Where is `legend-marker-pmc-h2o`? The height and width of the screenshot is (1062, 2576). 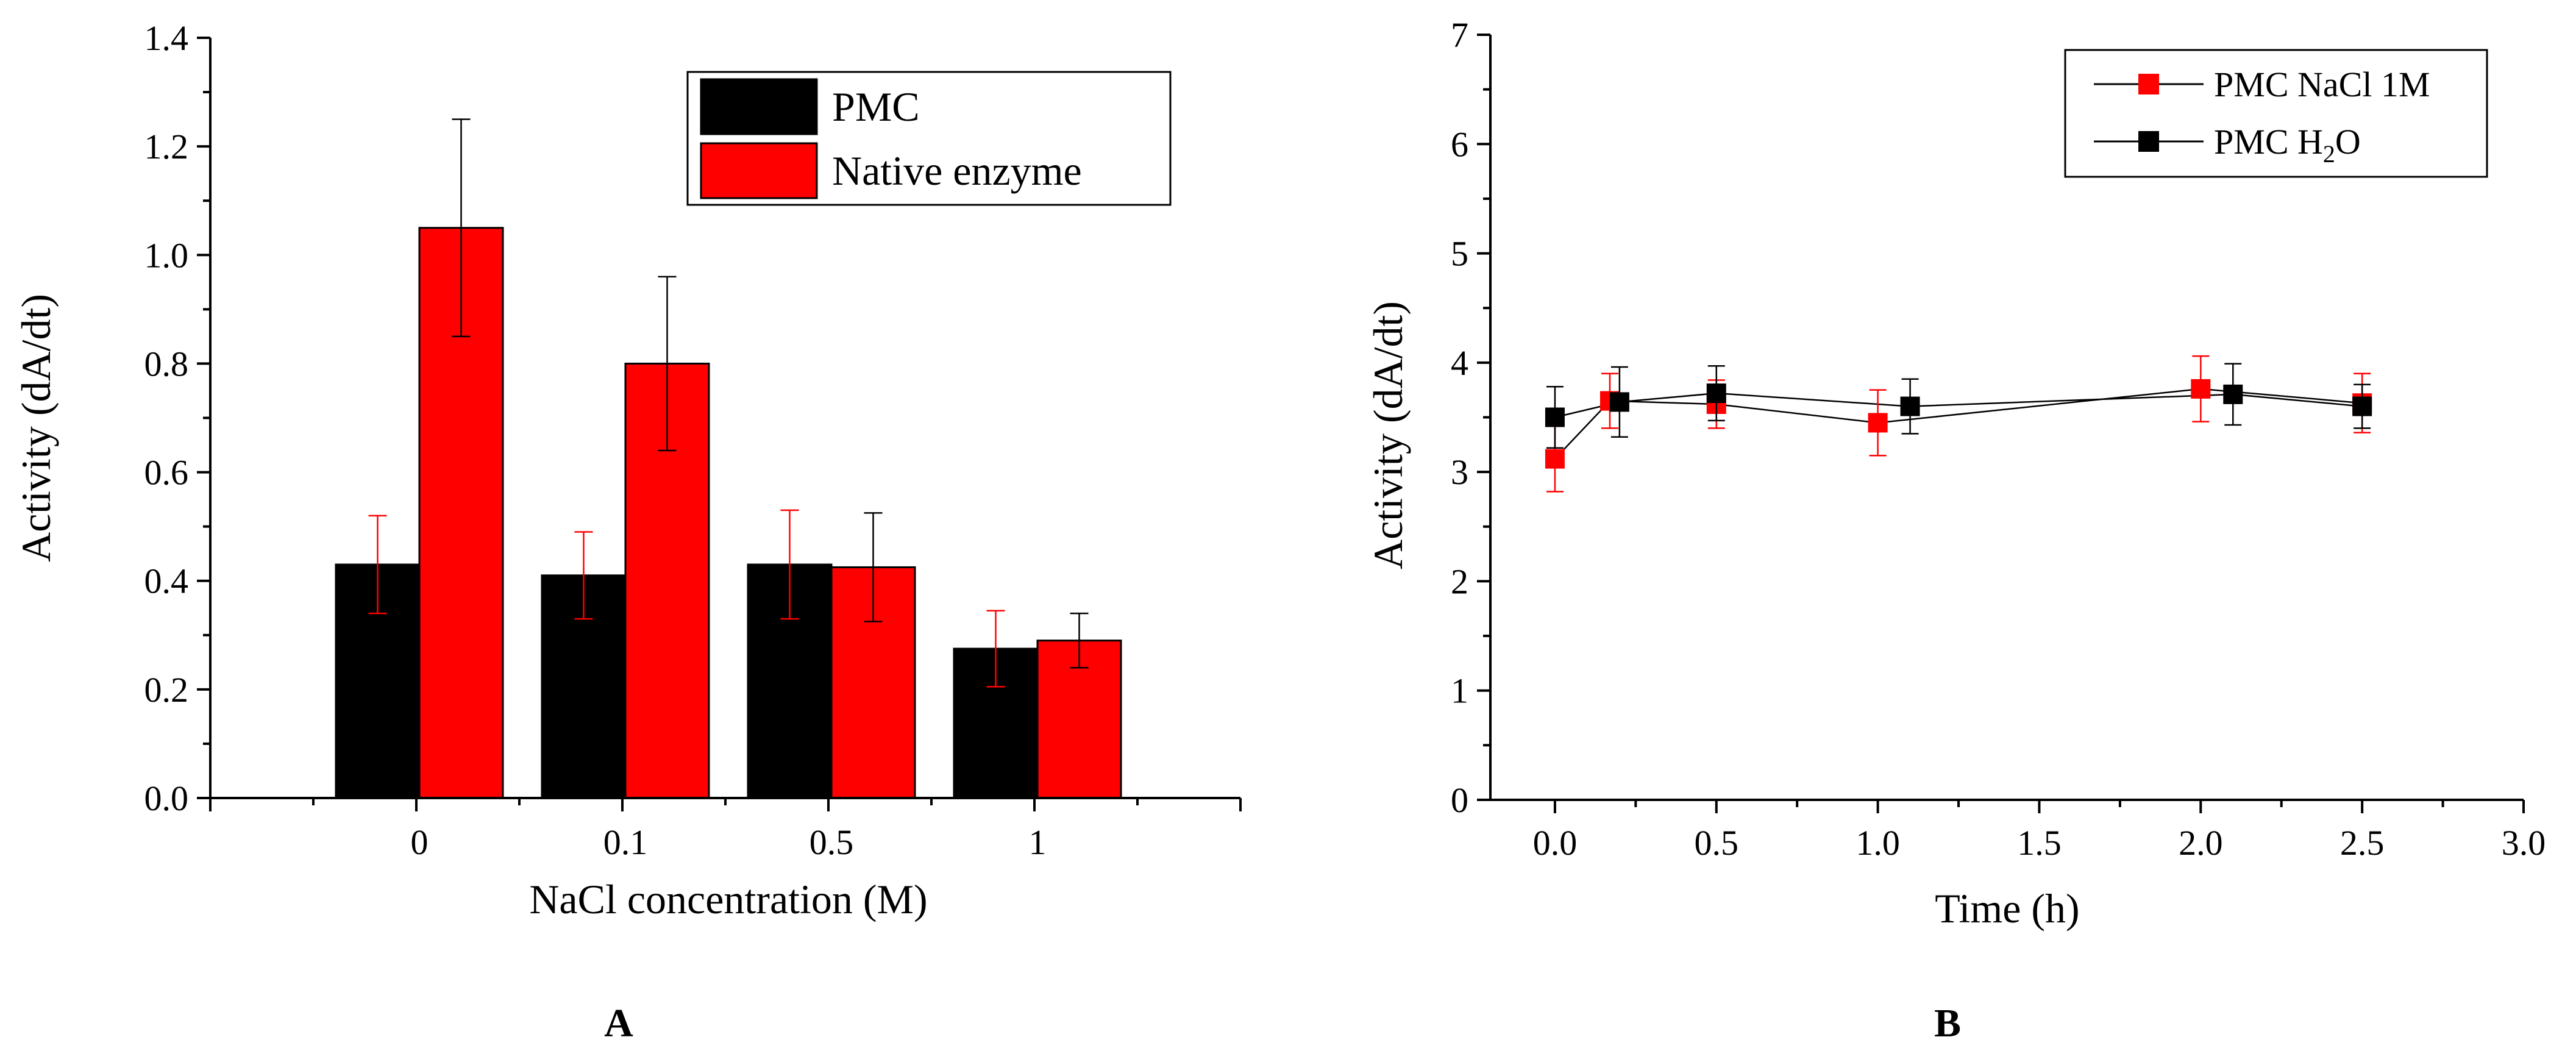
legend-marker-pmc-h2o is located at coordinates (2148, 141).